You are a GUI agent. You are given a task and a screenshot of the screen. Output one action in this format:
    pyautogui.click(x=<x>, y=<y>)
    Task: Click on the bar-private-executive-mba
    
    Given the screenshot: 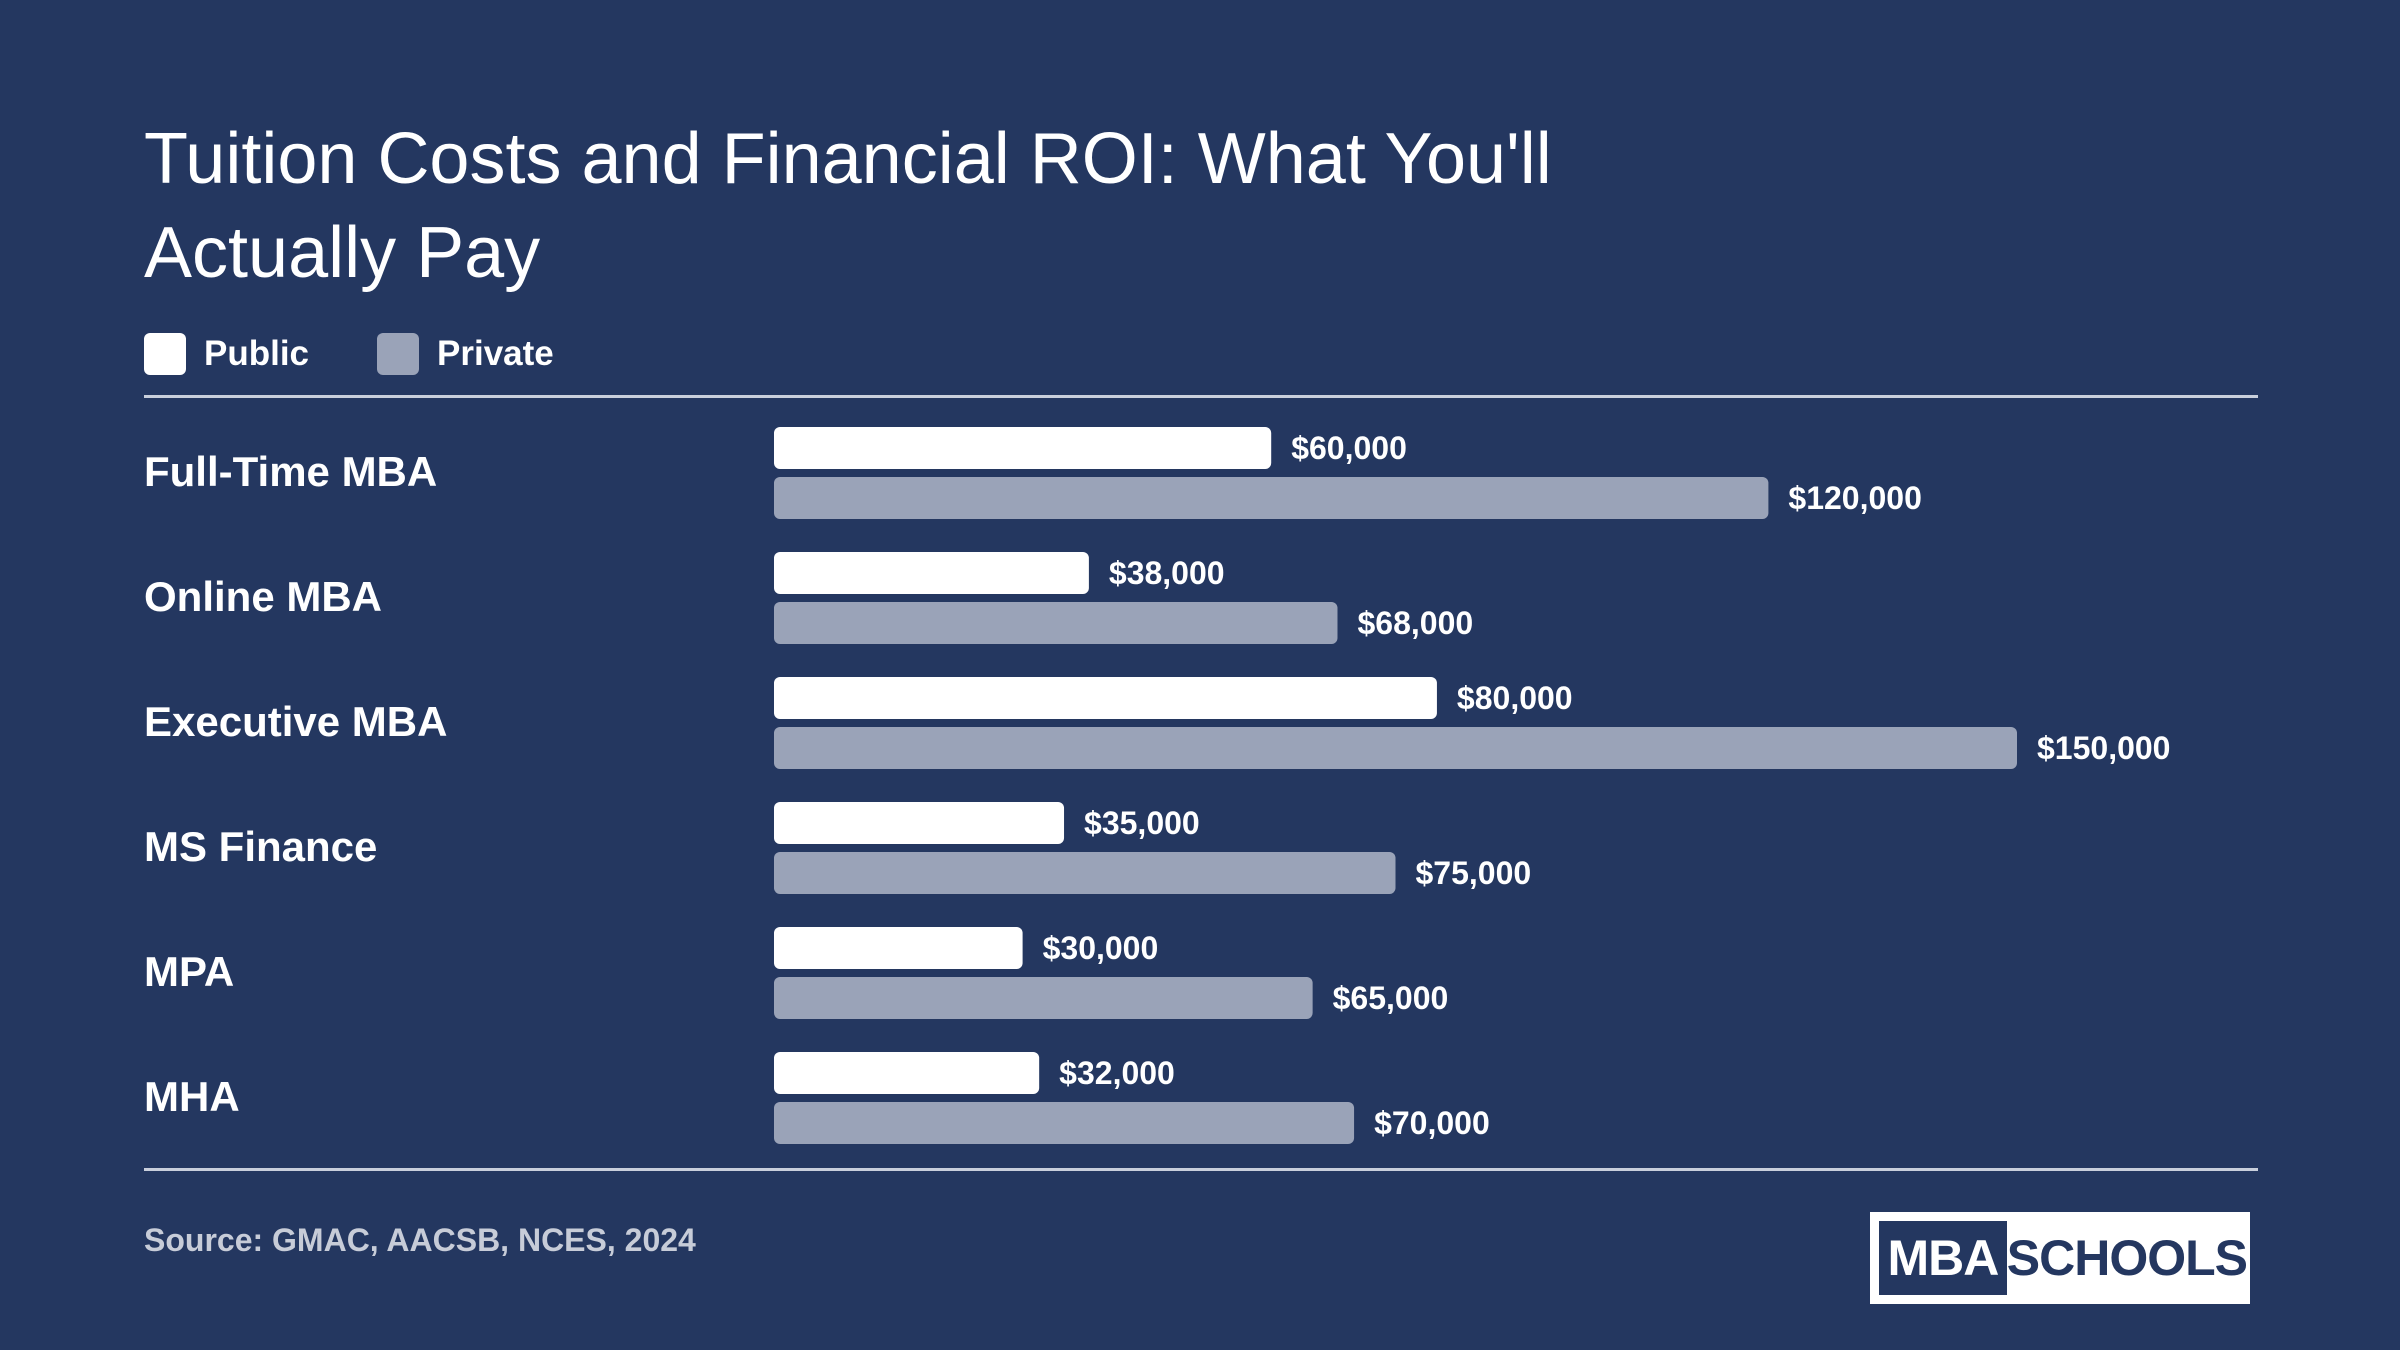 What is the action you would take?
    pyautogui.click(x=1395, y=748)
    